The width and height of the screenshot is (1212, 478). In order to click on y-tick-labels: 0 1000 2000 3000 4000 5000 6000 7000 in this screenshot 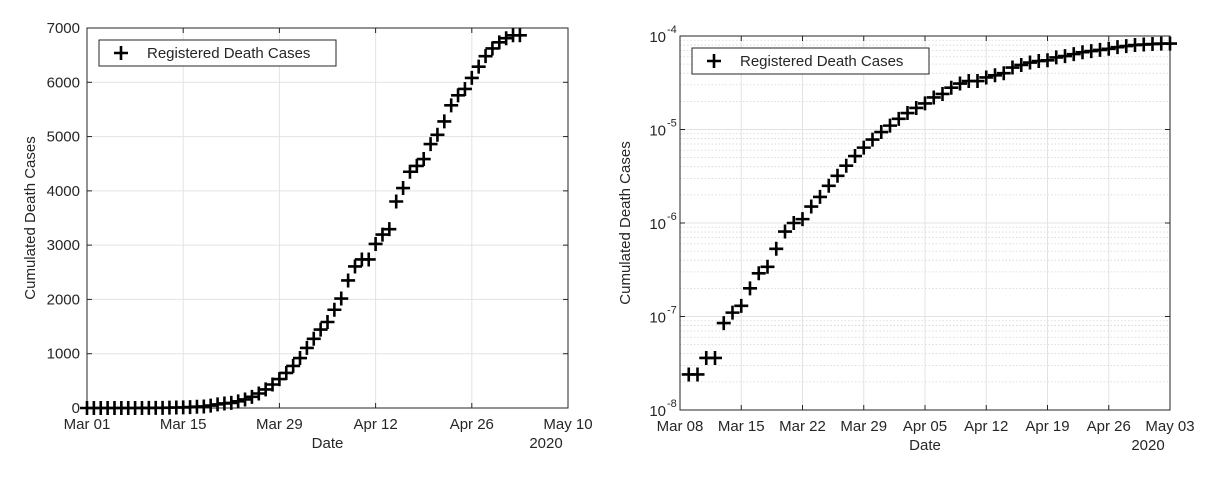, I will do `click(63, 218)`.